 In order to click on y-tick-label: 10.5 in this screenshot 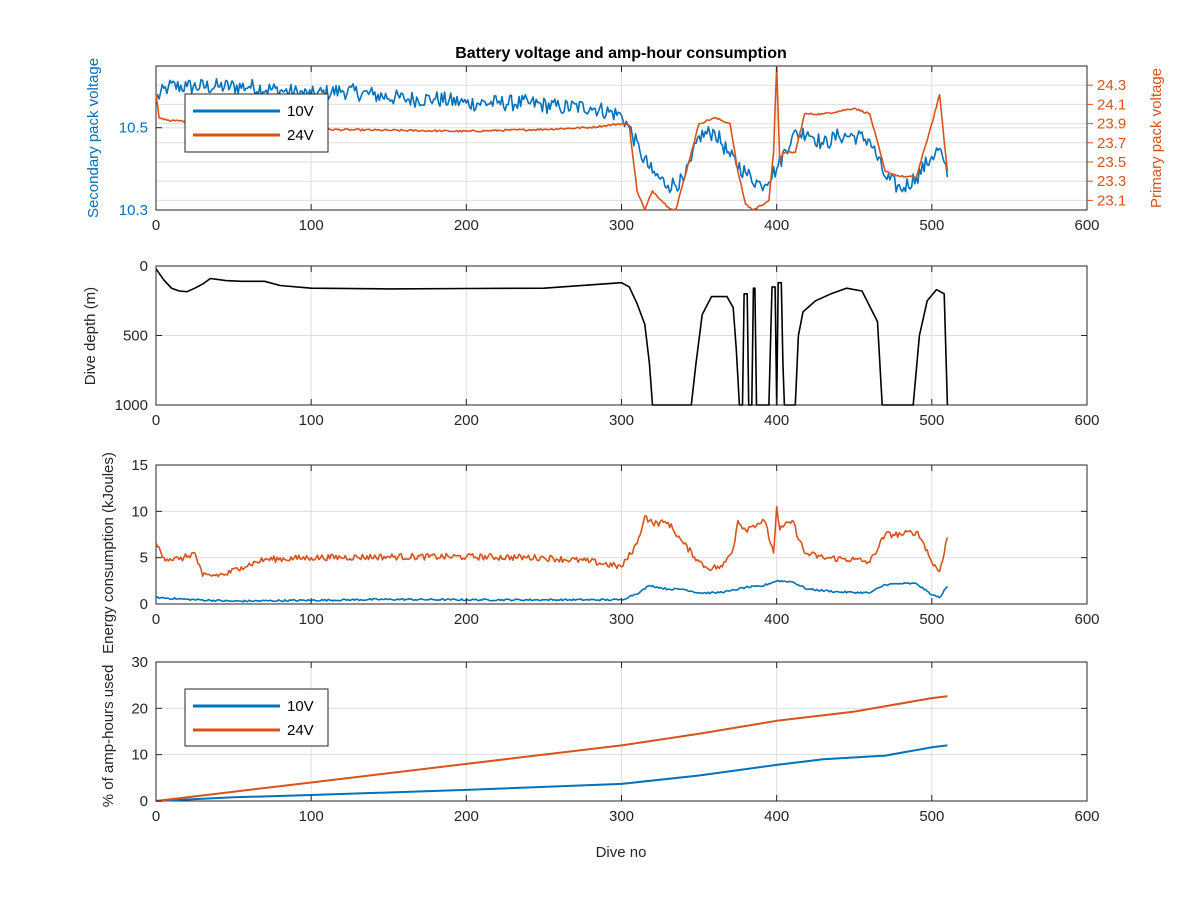, I will do `click(133, 128)`.